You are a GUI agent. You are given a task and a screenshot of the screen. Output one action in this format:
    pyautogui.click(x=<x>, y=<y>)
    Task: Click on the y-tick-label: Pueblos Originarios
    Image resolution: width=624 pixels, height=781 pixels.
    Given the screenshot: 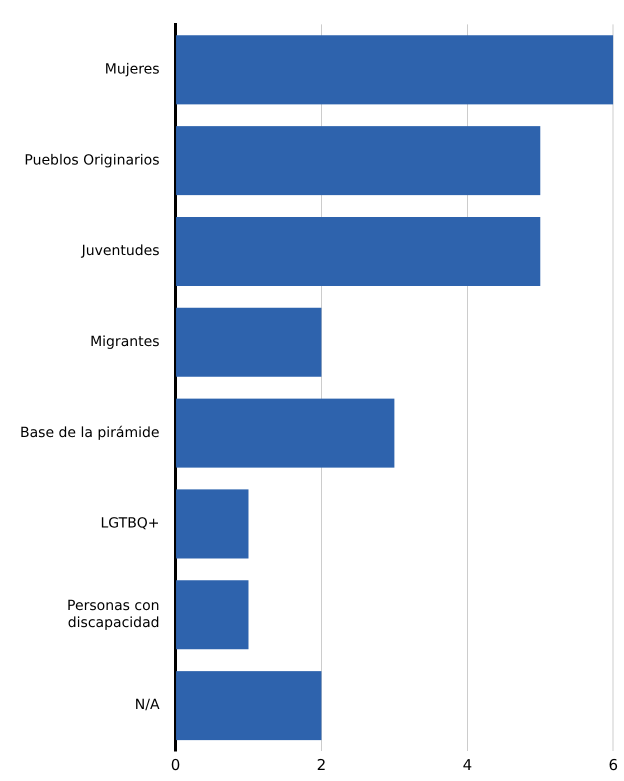 What is the action you would take?
    pyautogui.click(x=92, y=160)
    